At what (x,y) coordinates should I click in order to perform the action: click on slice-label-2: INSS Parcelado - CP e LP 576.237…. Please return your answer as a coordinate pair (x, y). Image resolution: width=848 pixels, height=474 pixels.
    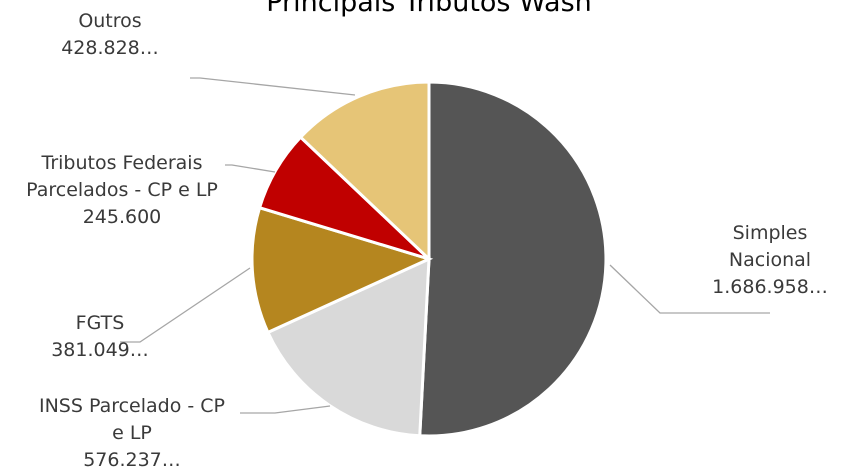
    Looking at the image, I should click on (132, 433).